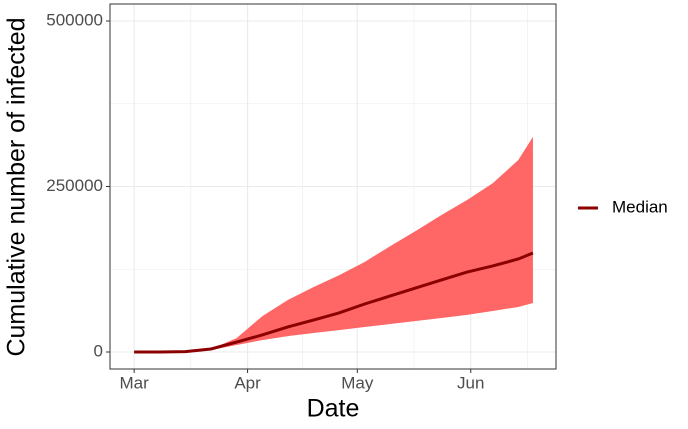  I want to click on x-tick-label: Jun, so click(470, 382).